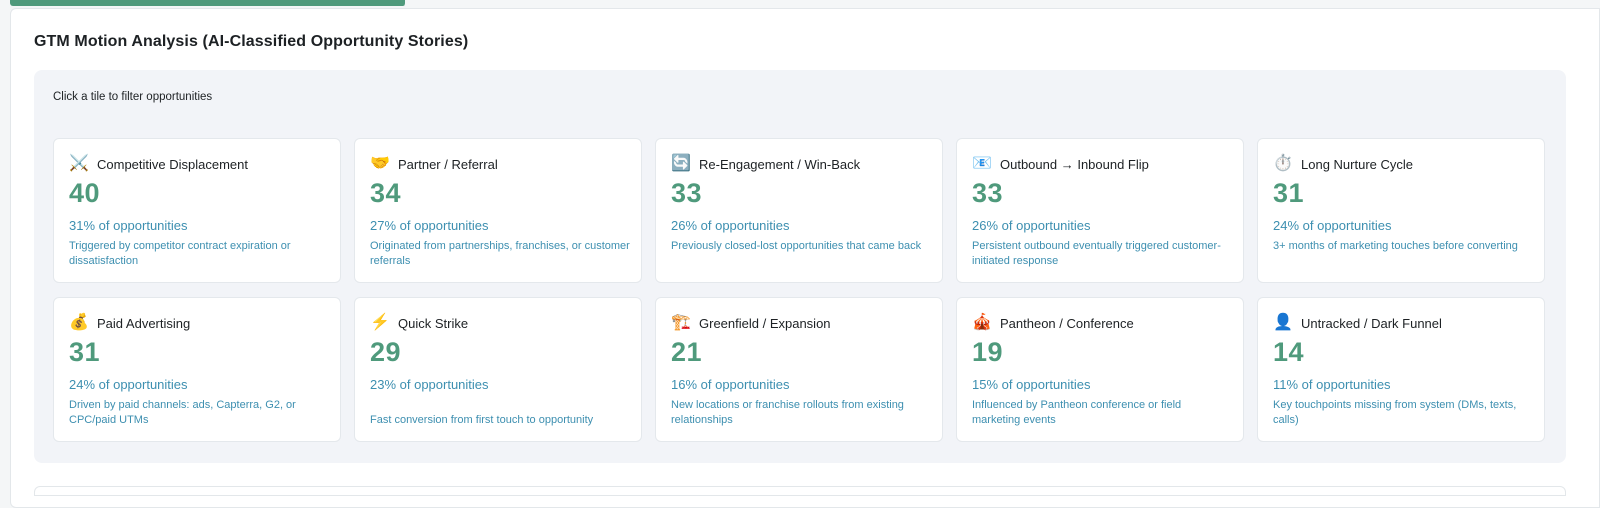 The height and width of the screenshot is (508, 1600). What do you see at coordinates (1289, 352) in the screenshot?
I see `tile-count: 14` at bounding box center [1289, 352].